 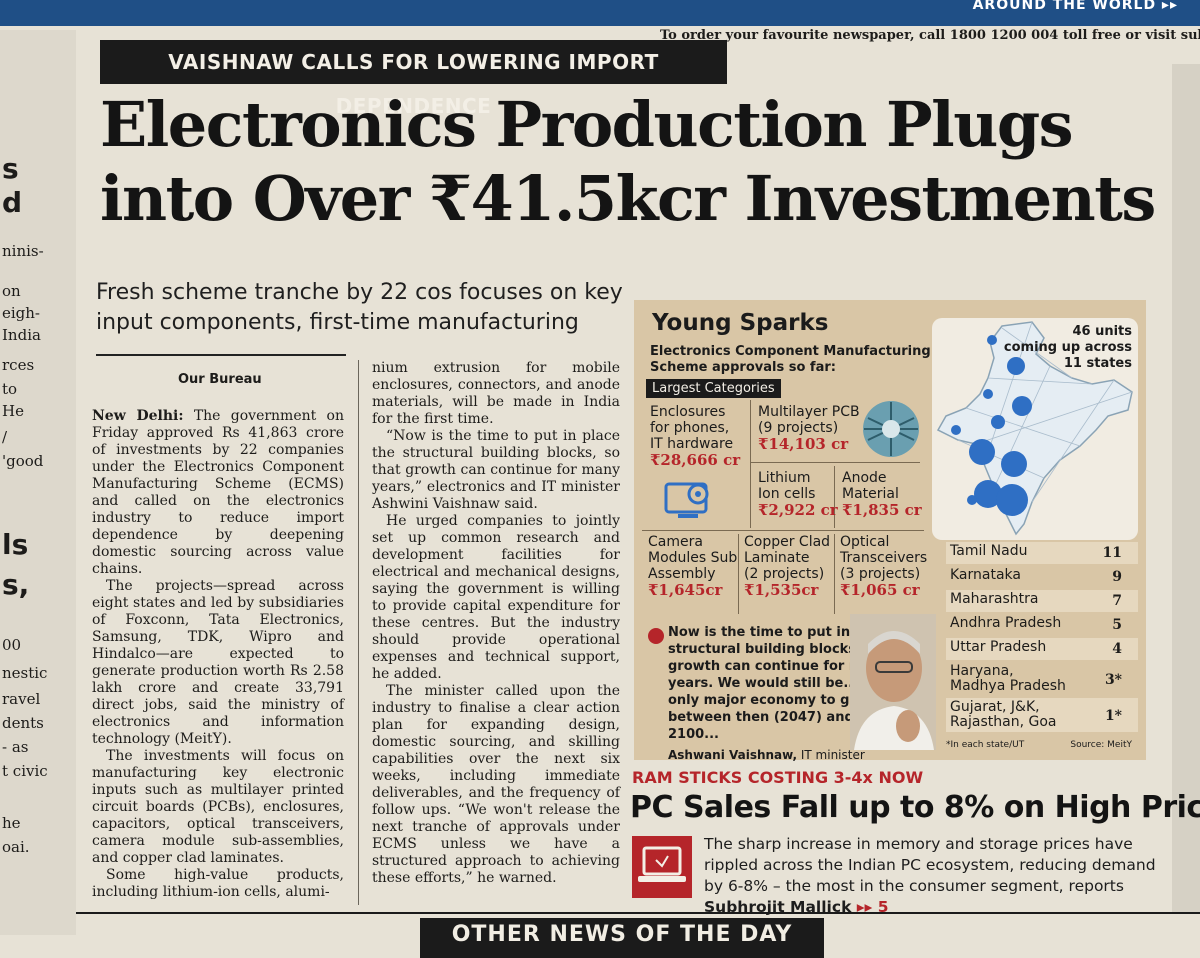 I want to click on left-fragment: India, so click(x=21, y=335).